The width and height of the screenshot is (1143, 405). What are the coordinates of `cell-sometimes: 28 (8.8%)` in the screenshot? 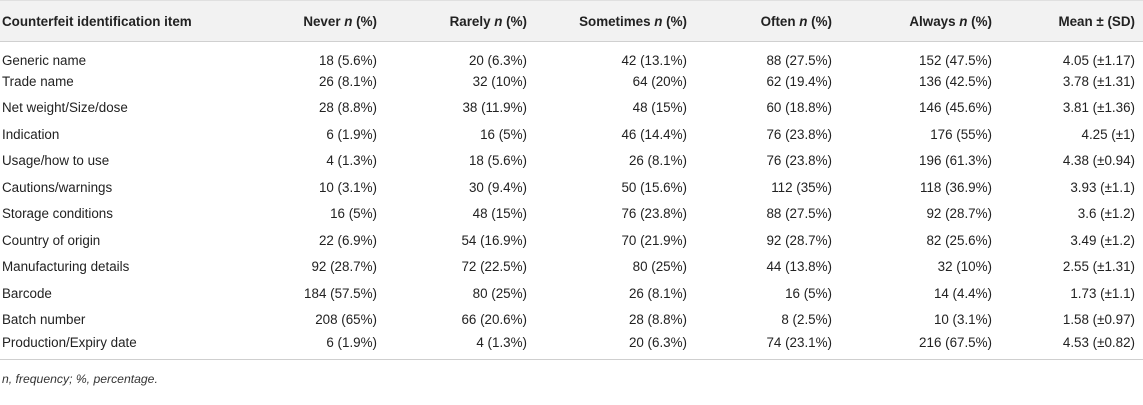 It's located at (657, 320).